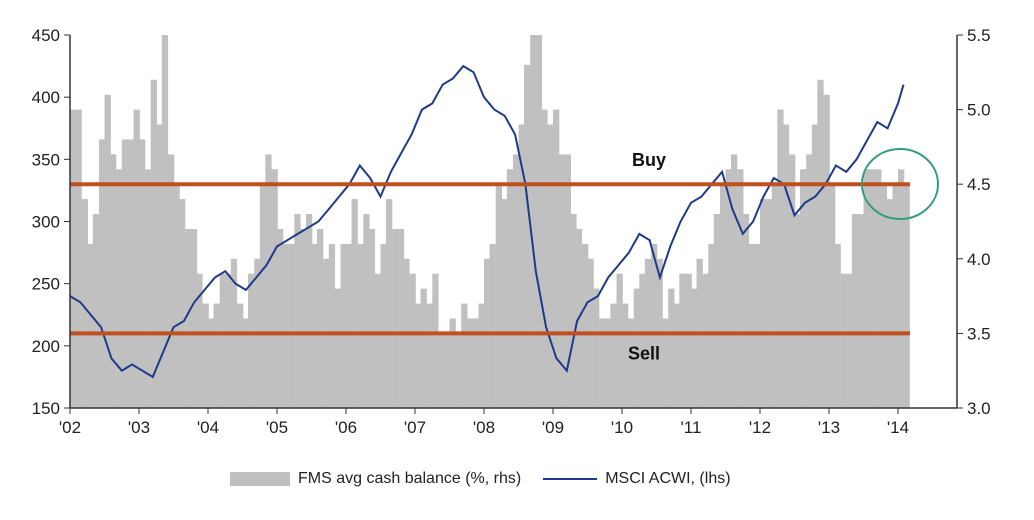 The height and width of the screenshot is (520, 1034). Describe the element at coordinates (346, 427) in the screenshot. I see `x-tick-label: '06` at that location.